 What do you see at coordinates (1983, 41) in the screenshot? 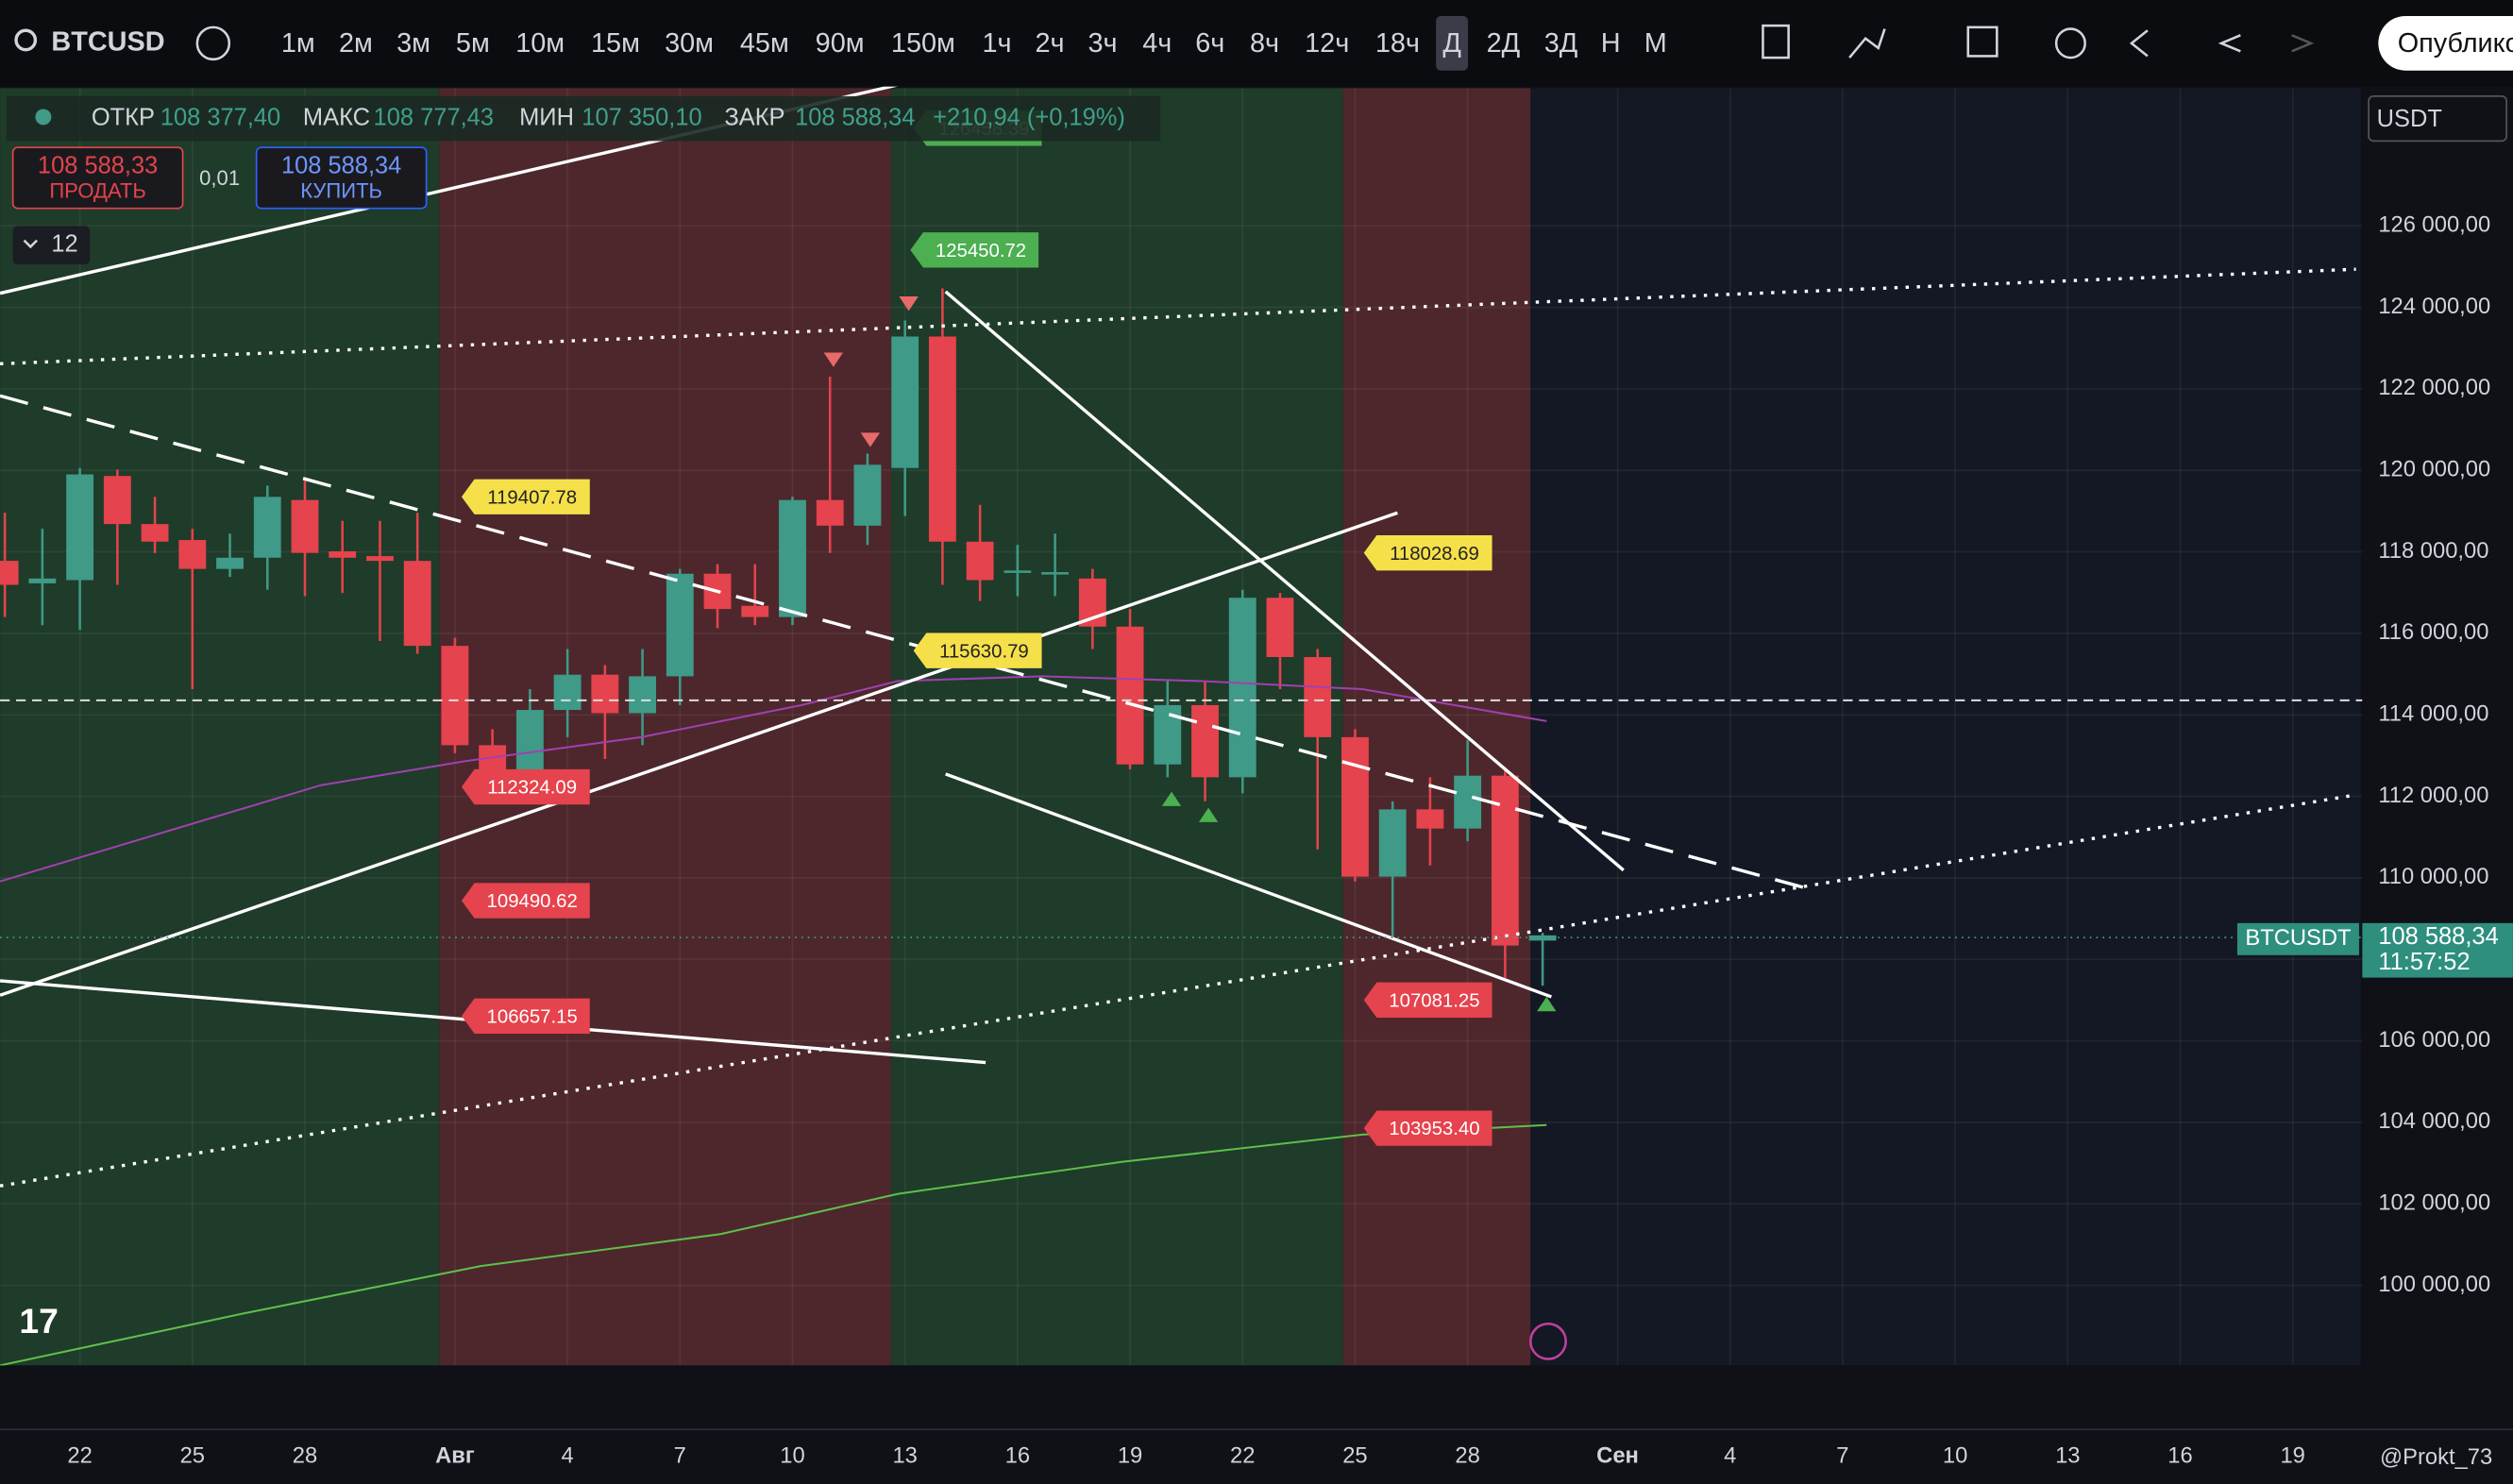
I see `layouts` at bounding box center [1983, 41].